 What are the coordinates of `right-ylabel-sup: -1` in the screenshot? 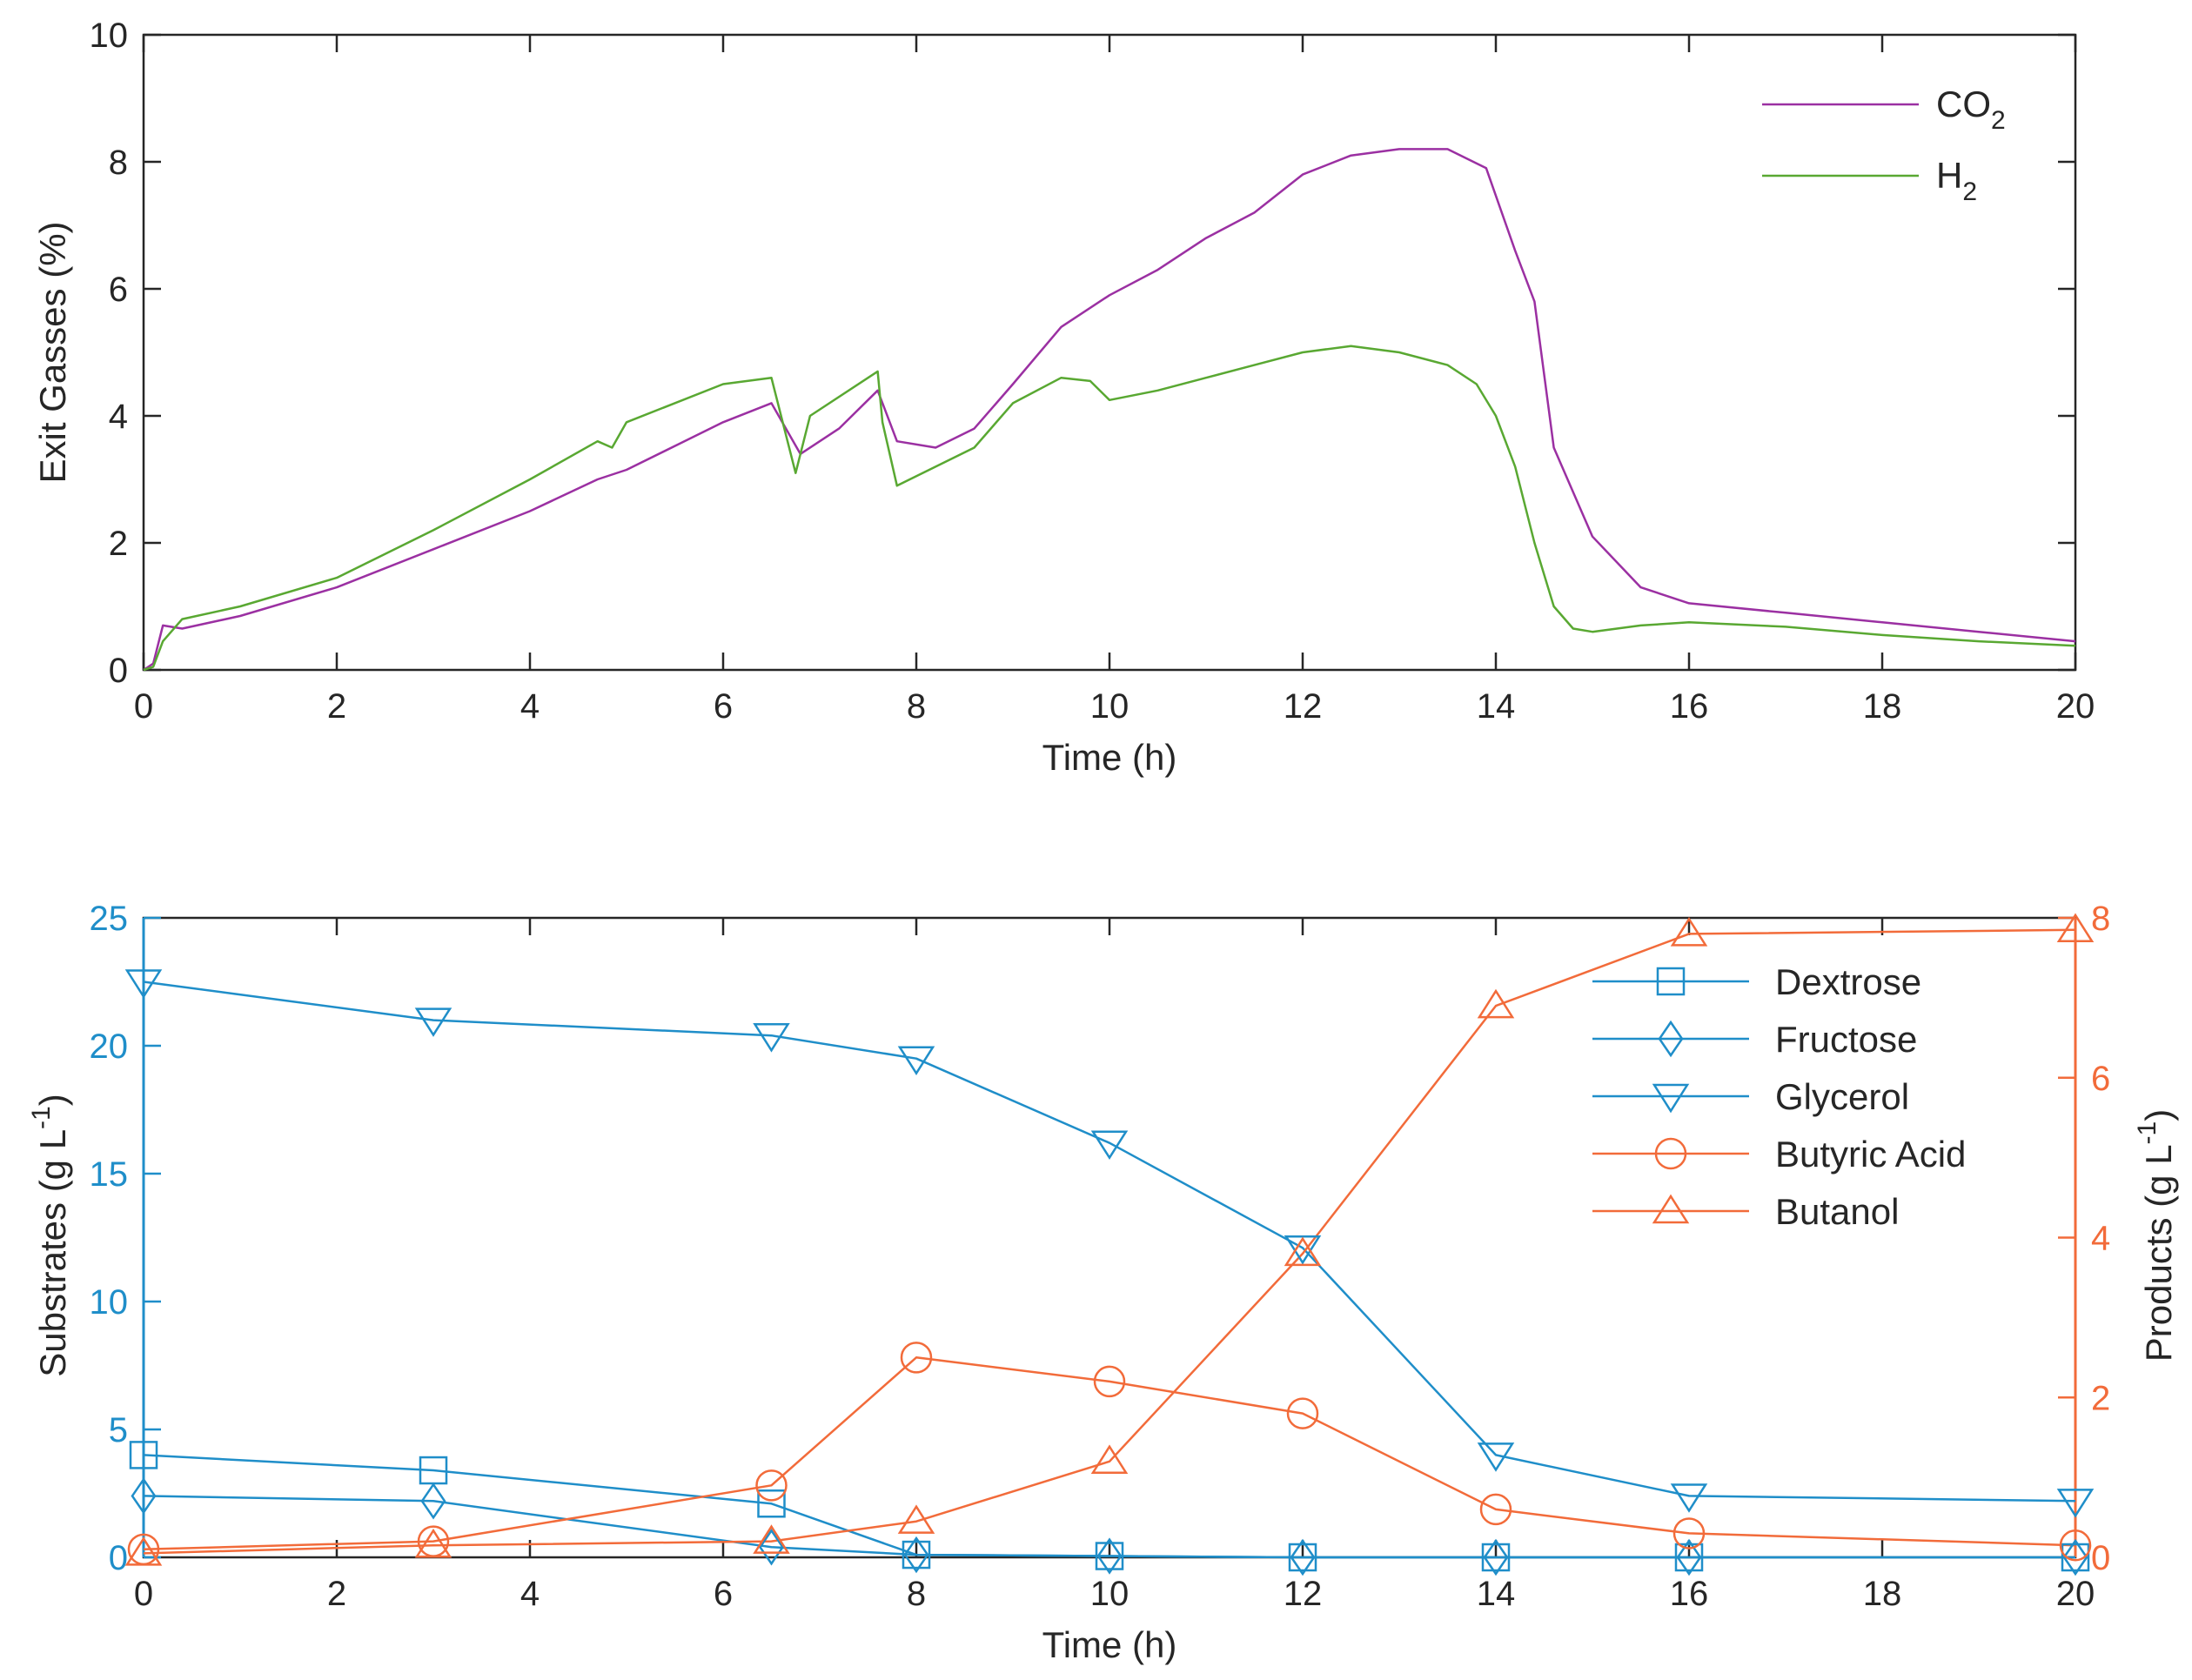 It's located at (2147, 1133).